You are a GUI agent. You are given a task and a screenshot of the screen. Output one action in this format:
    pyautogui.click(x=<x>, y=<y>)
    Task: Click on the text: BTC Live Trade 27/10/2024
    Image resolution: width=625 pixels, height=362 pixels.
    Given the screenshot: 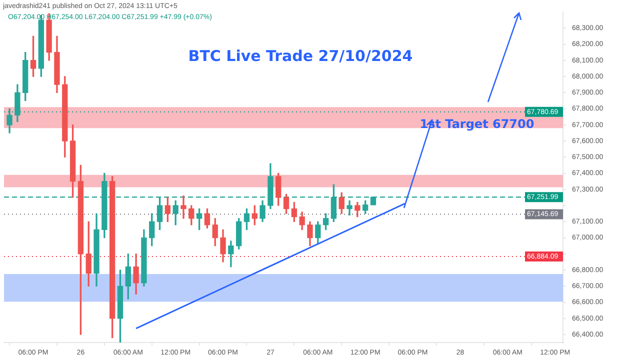 What is the action you would take?
    pyautogui.click(x=300, y=55)
    